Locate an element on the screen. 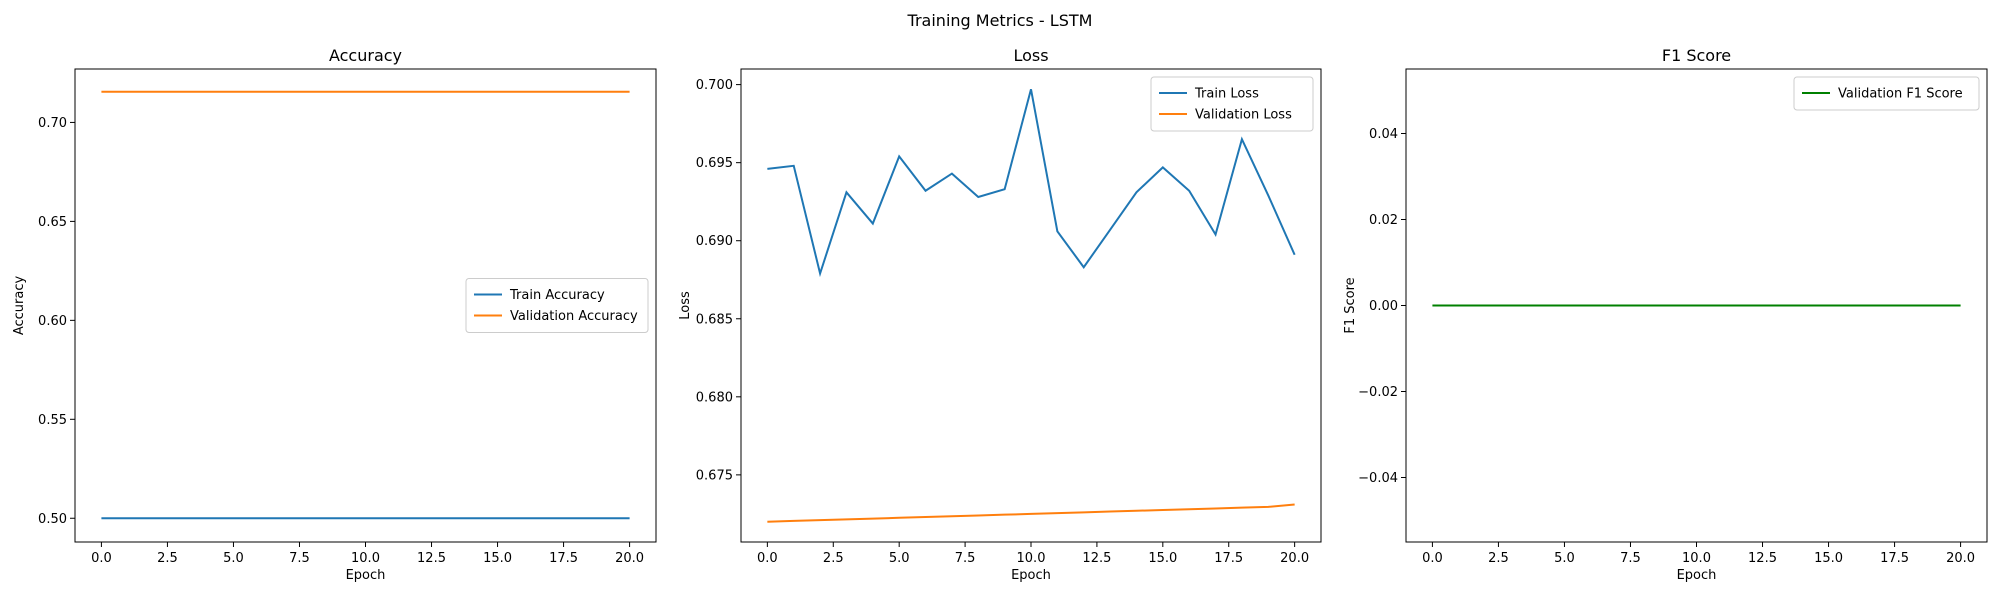 The width and height of the screenshot is (2000, 600). y-tick-label: 0.695 is located at coordinates (714, 163).